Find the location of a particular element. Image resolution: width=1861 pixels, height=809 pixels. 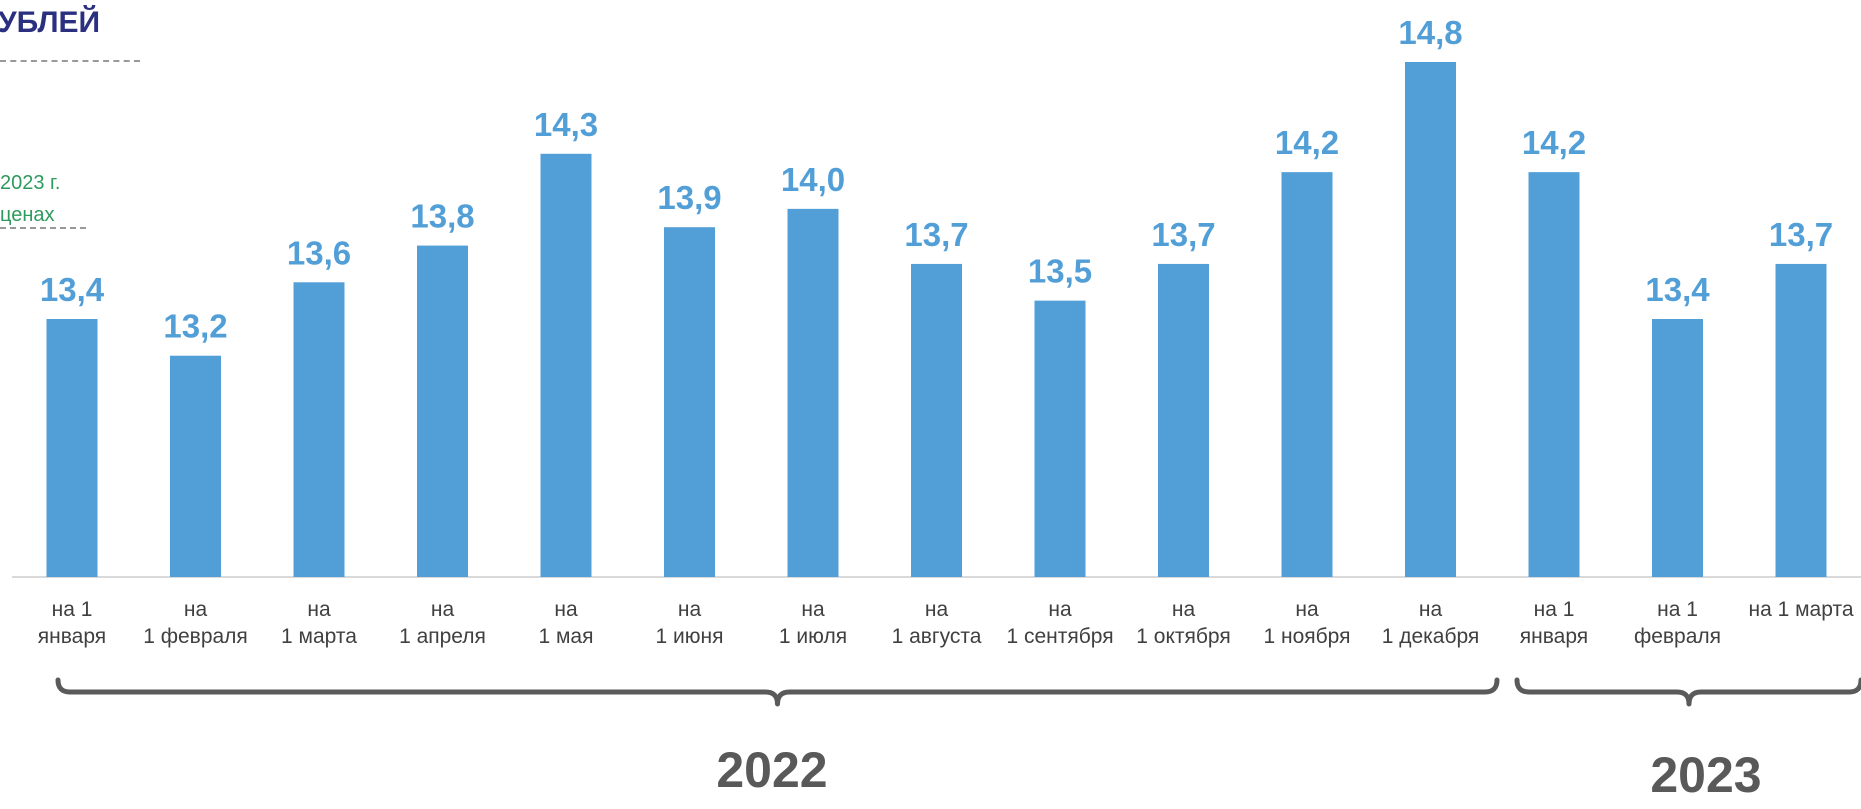

value-label-1: 13,2 is located at coordinates (195, 326).